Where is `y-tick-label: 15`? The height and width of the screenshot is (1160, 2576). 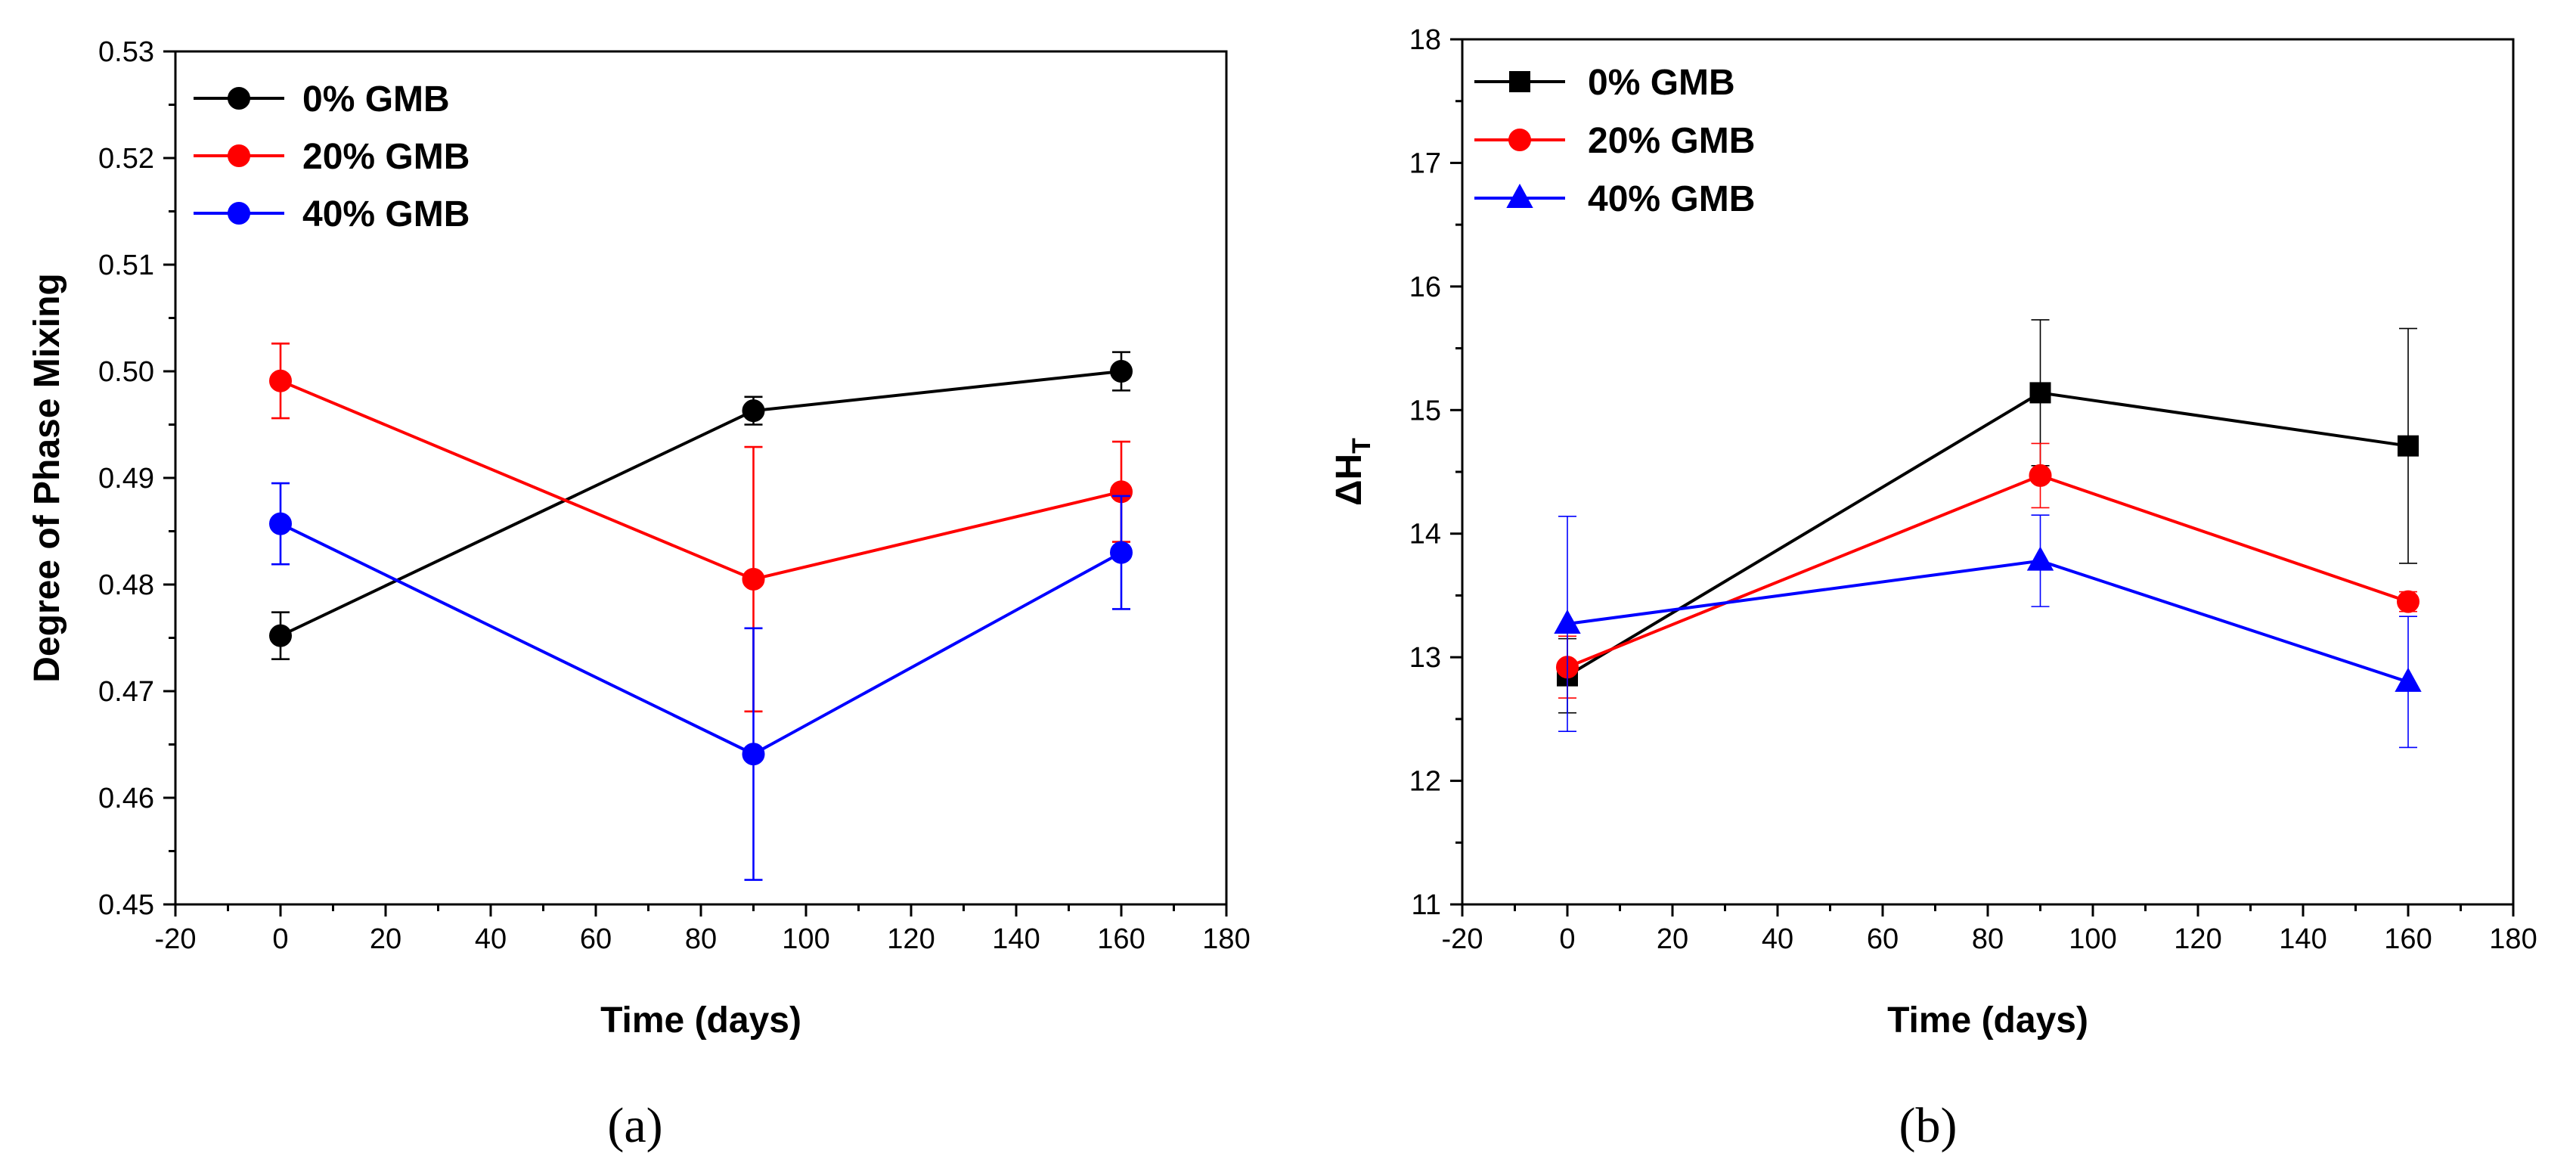
y-tick-label: 15 is located at coordinates (1425, 410).